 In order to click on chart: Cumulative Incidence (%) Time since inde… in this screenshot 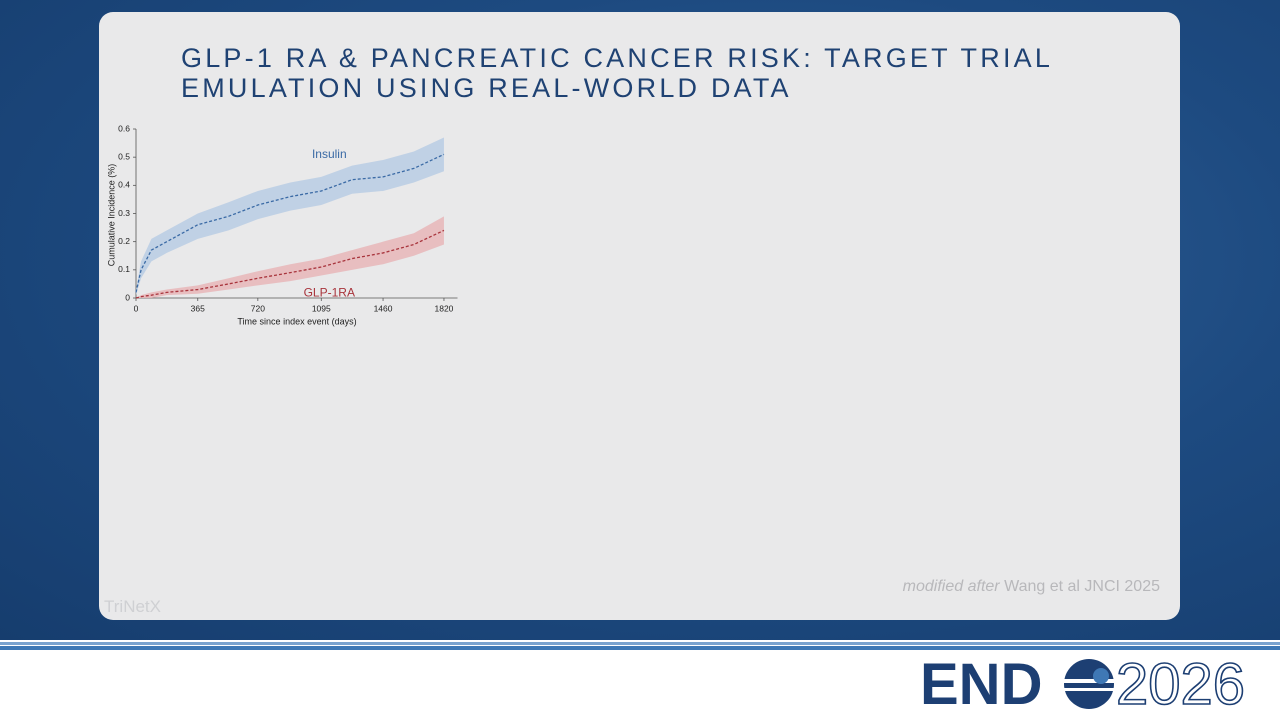, I will do `click(282, 224)`.